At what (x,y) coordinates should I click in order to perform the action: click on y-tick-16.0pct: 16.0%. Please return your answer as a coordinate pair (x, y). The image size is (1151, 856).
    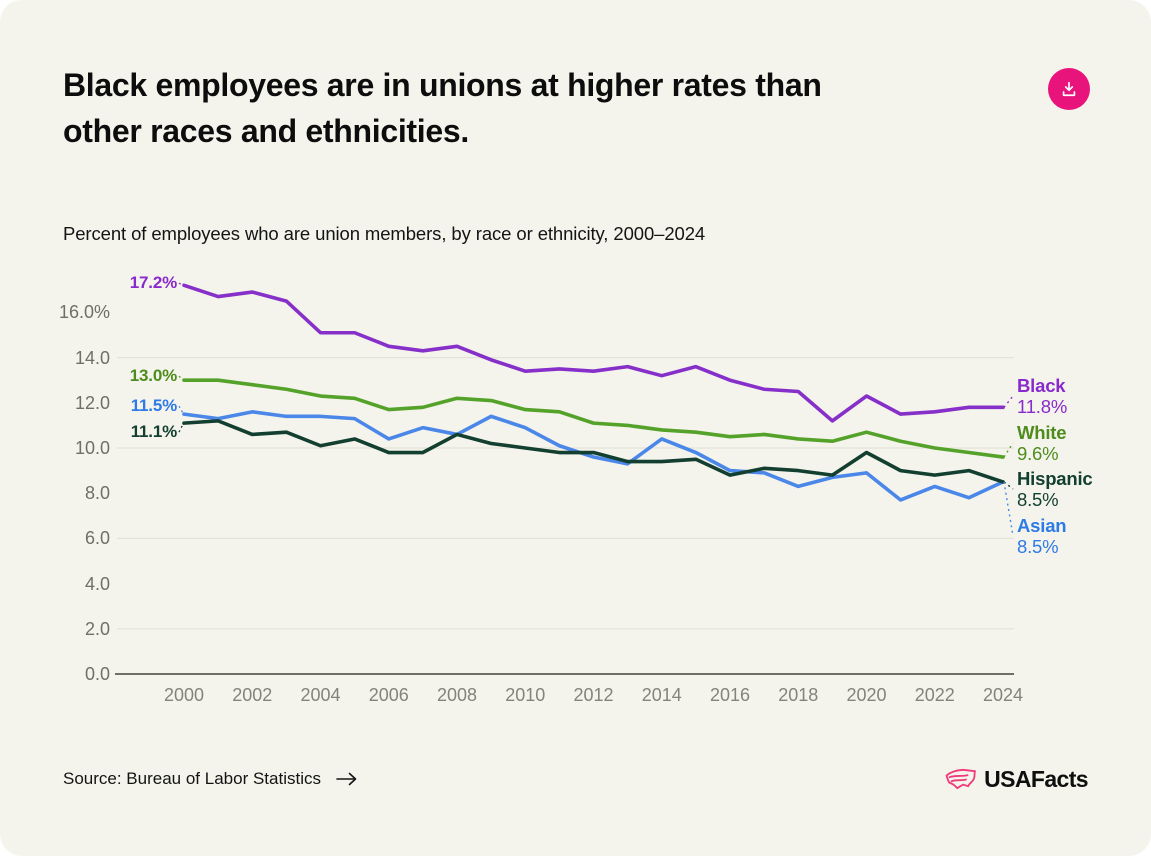
    Looking at the image, I should click on (84, 312).